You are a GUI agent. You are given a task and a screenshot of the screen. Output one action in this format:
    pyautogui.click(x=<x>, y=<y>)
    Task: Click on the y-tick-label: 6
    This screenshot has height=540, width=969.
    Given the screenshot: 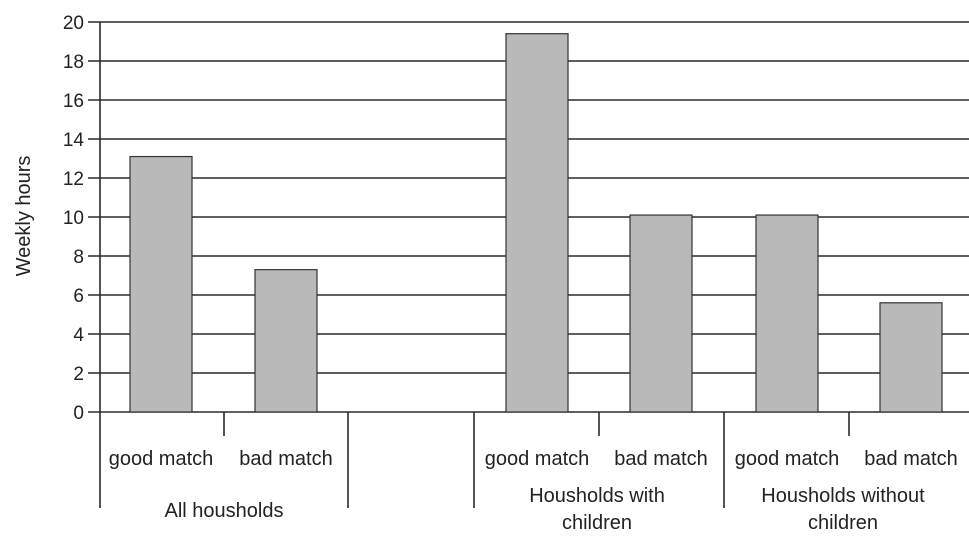 What is the action you would take?
    pyautogui.click(x=78, y=296)
    